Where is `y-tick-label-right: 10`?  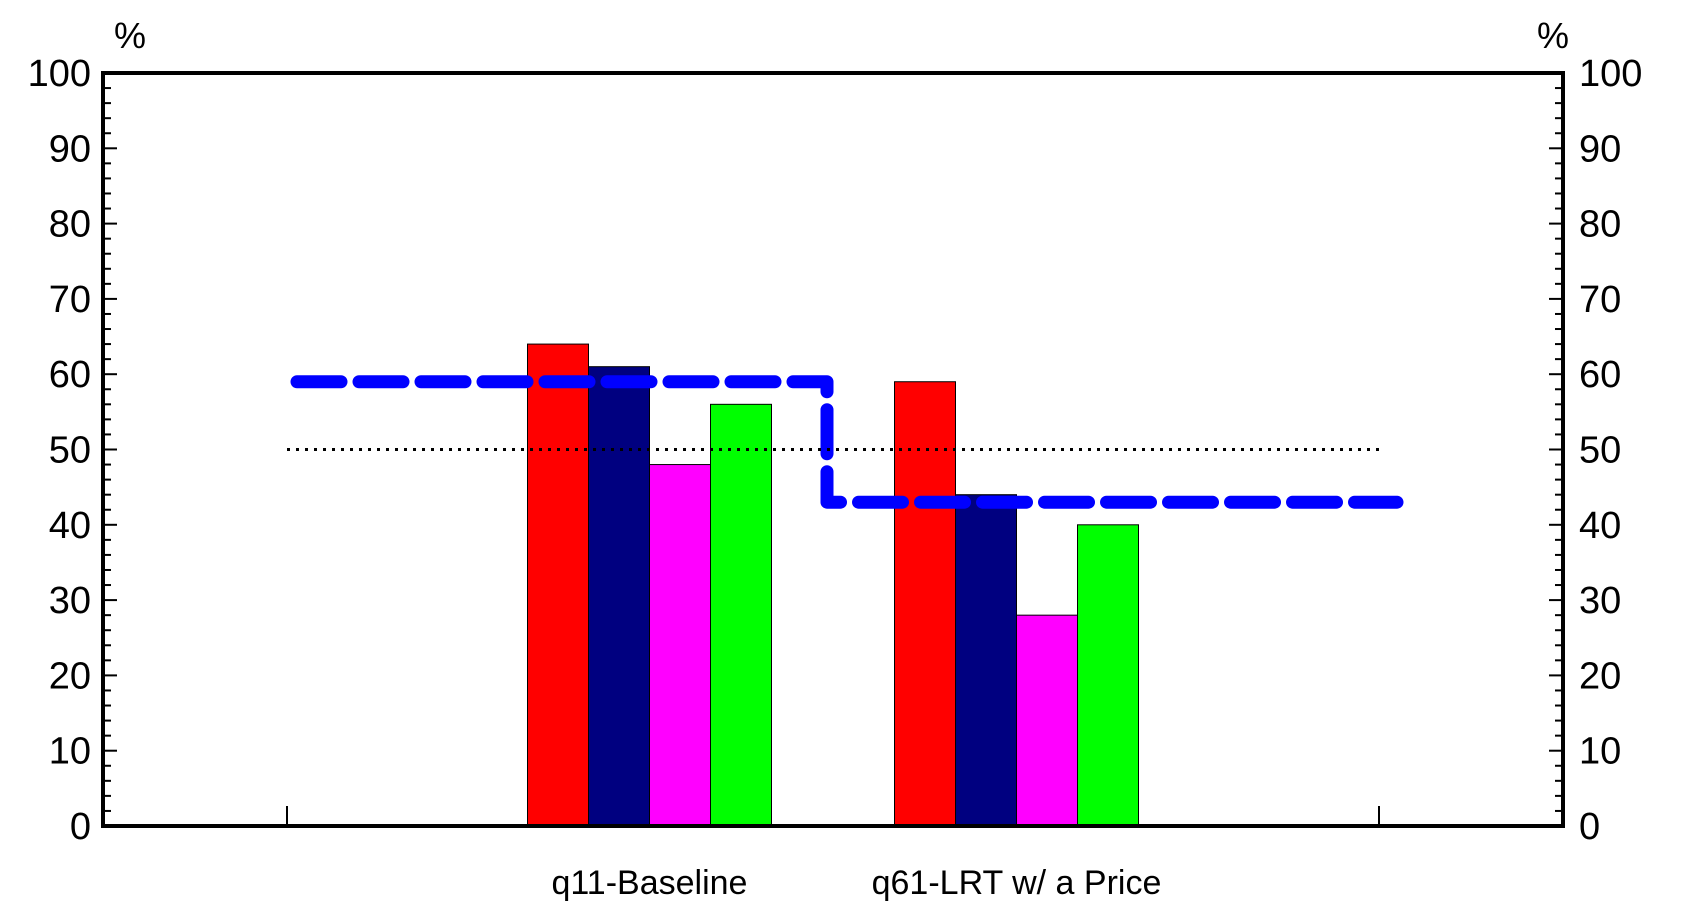
y-tick-label-right: 10 is located at coordinates (1600, 752).